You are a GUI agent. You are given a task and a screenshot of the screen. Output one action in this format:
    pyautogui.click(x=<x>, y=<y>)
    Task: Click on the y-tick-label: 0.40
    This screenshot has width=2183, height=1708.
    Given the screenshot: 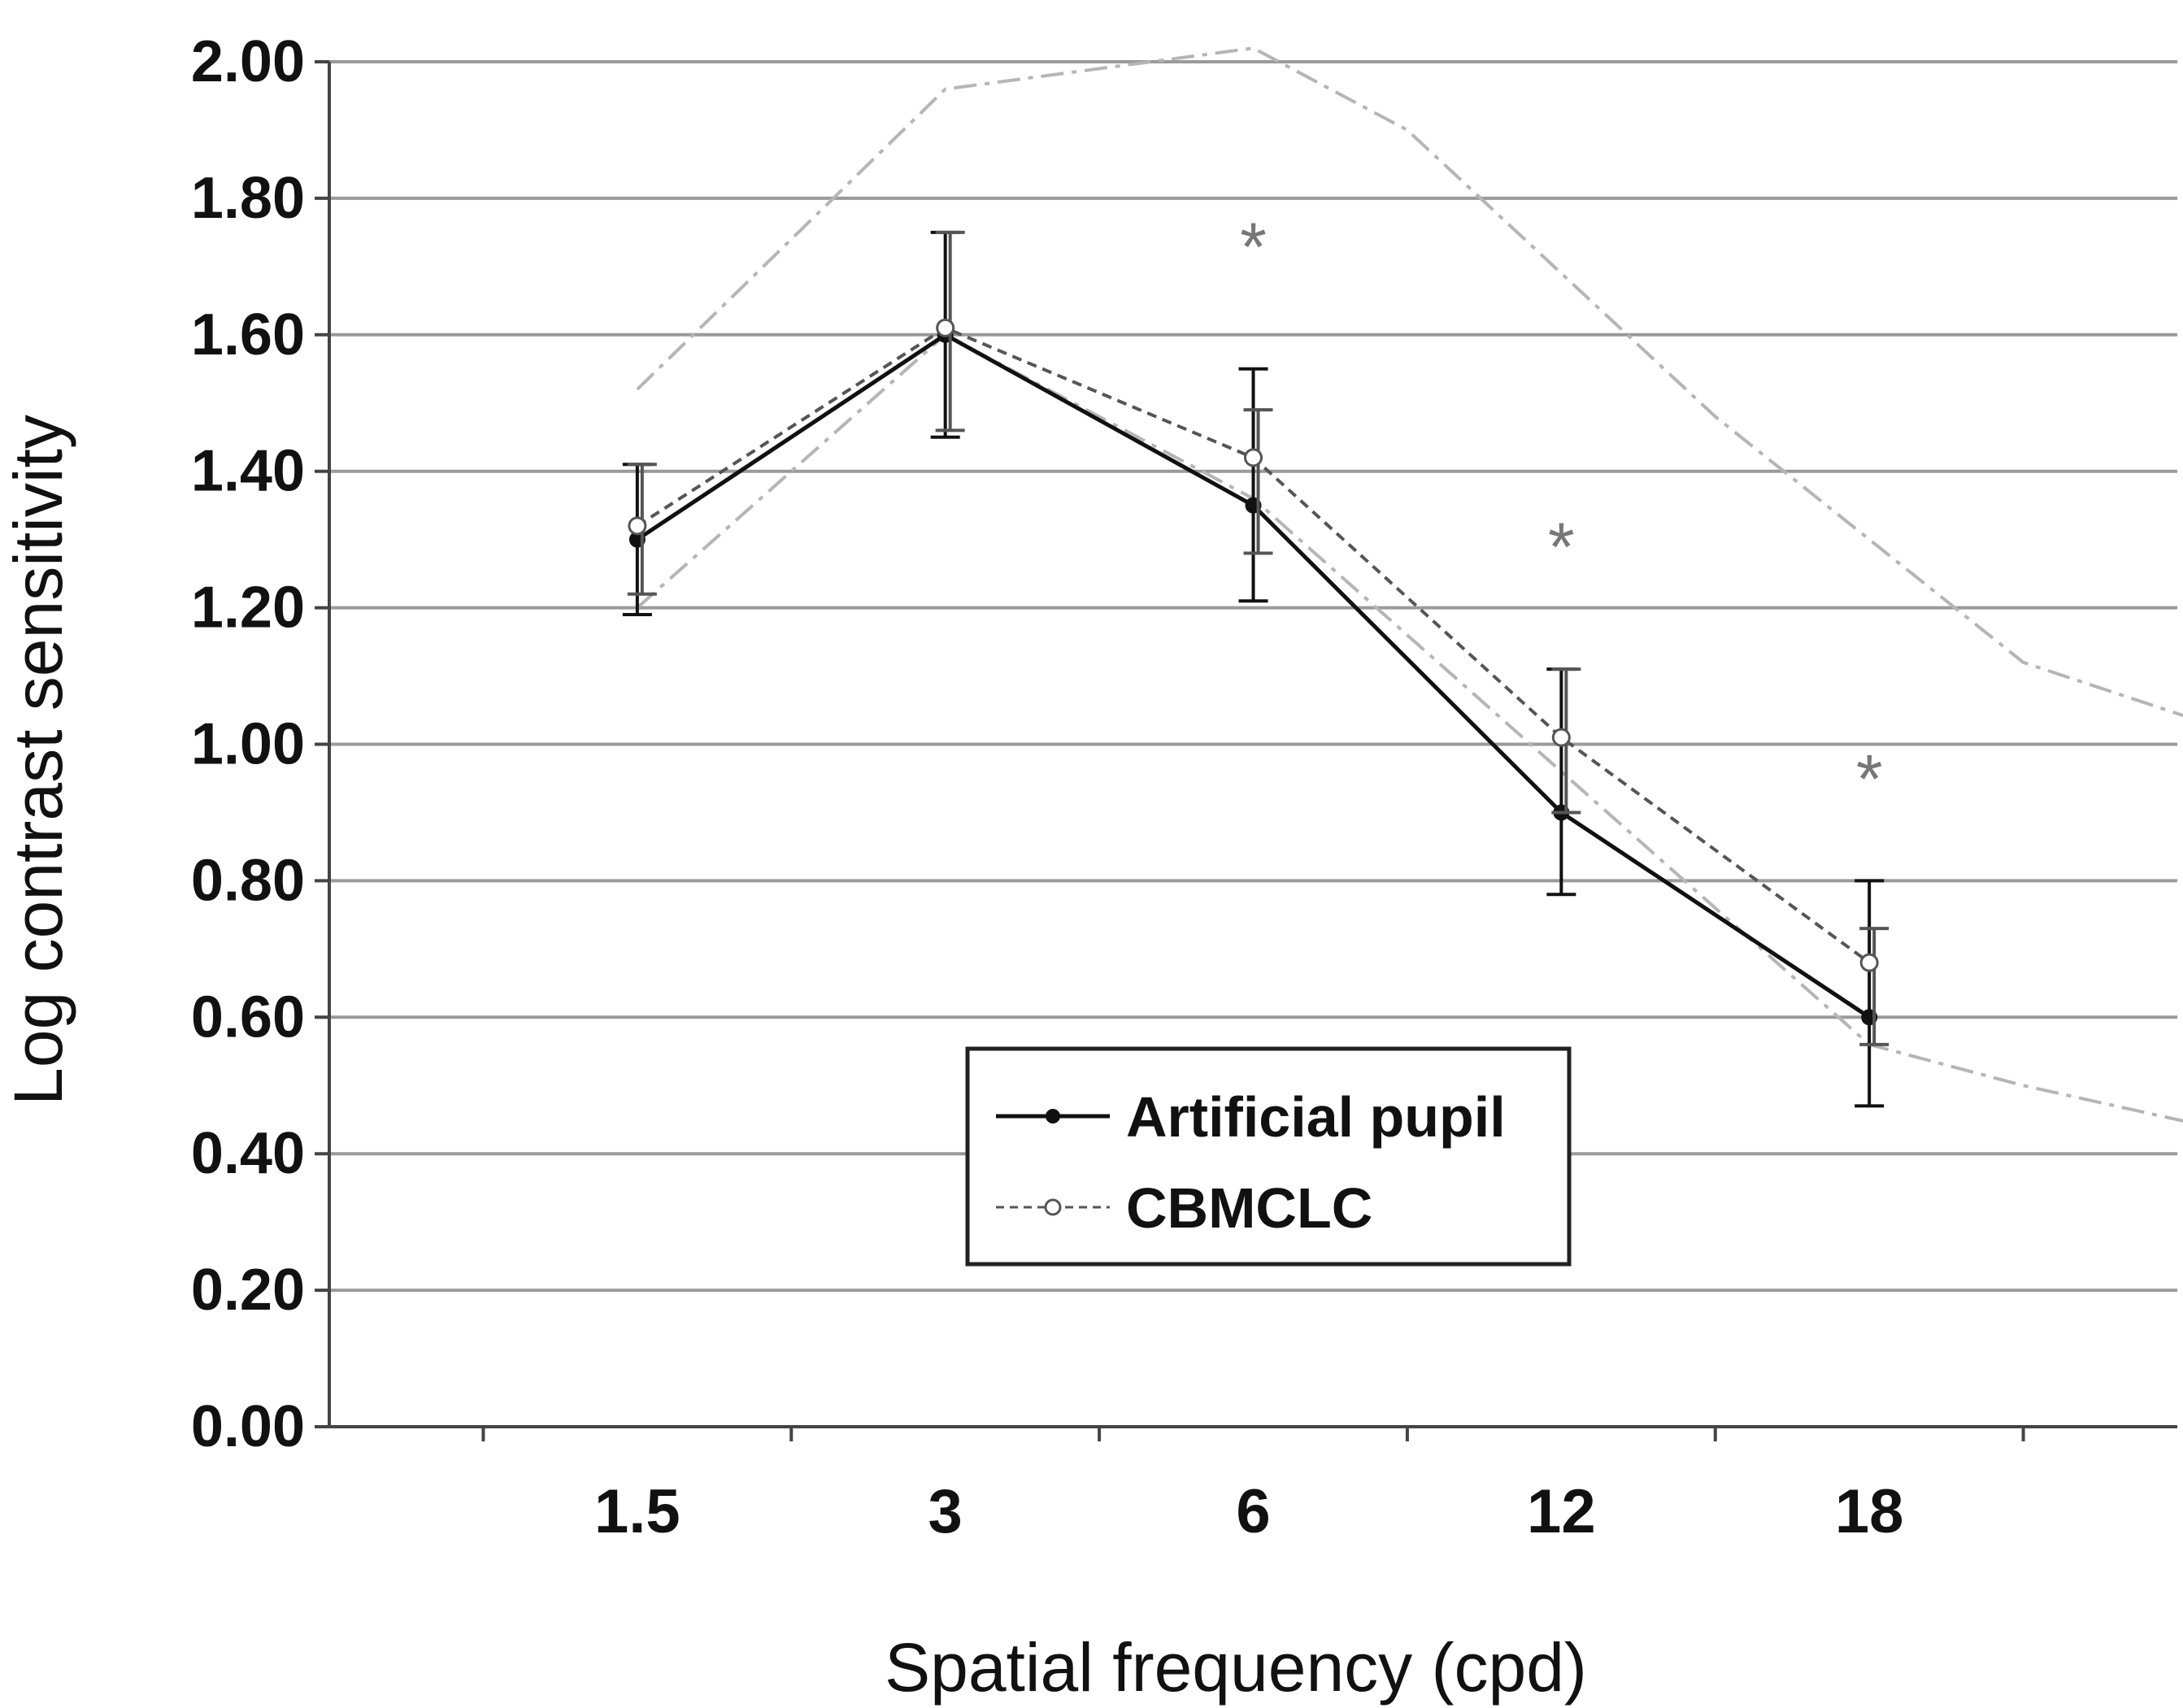 What is the action you would take?
    pyautogui.click(x=248, y=1153)
    